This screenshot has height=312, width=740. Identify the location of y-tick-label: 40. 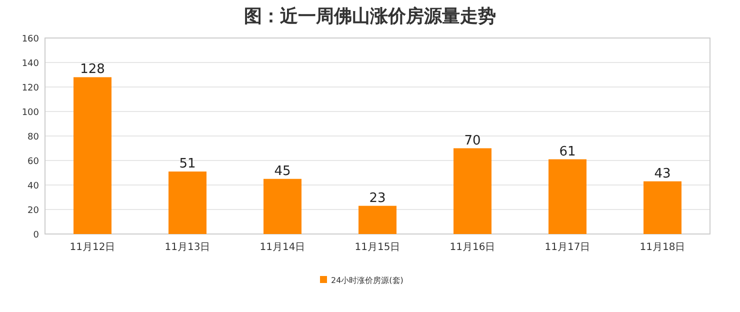
(34, 187).